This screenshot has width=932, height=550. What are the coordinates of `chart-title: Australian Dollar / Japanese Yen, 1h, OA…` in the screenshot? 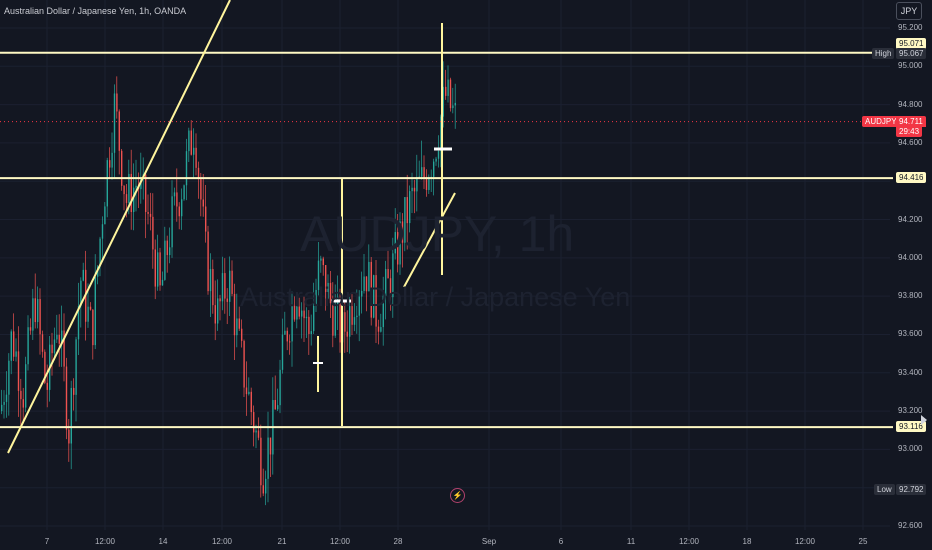 It's located at (95, 11).